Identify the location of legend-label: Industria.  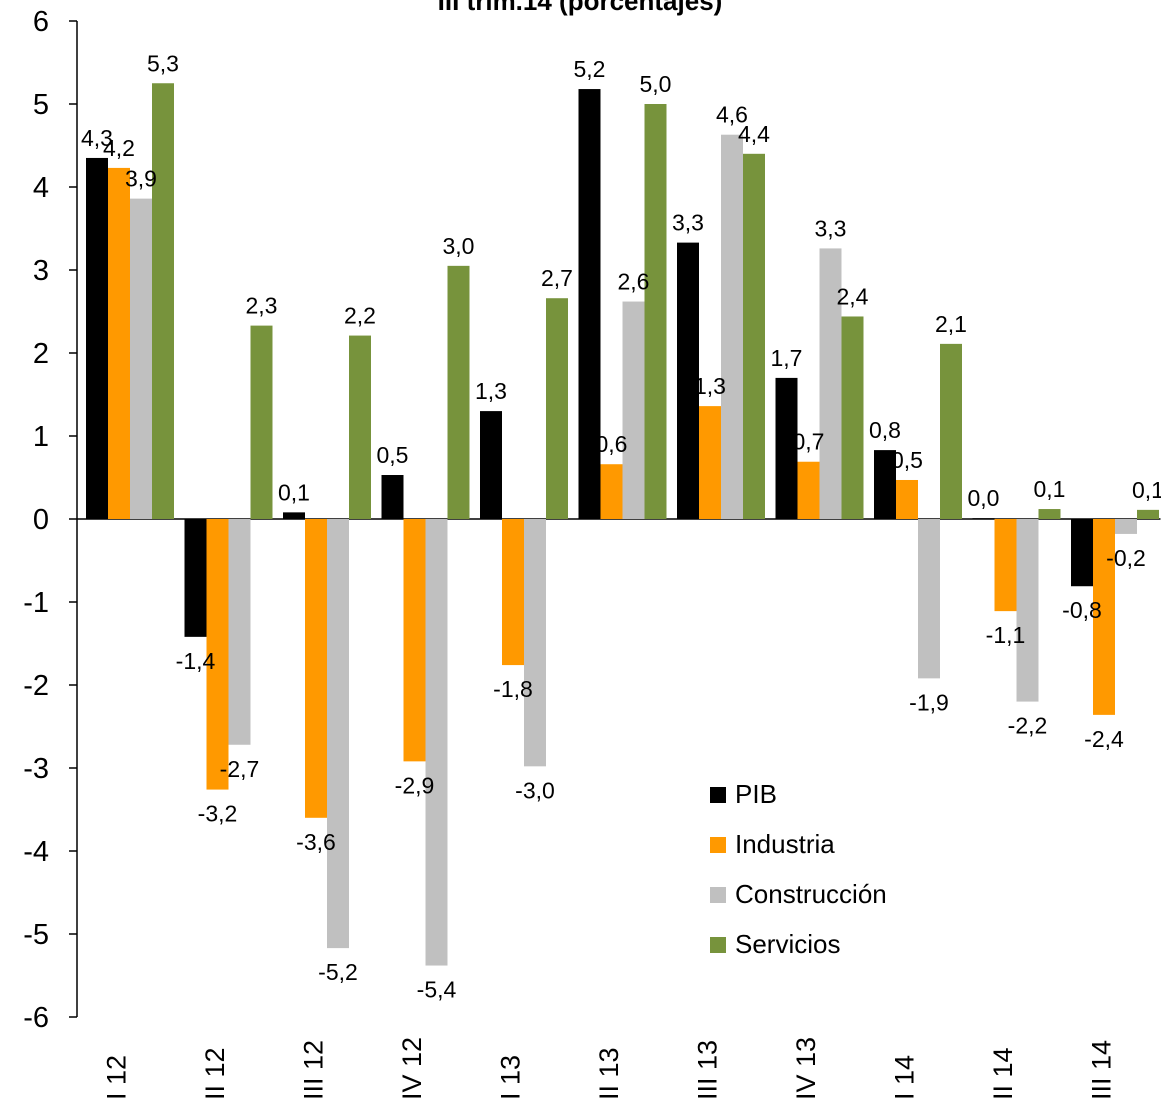
(785, 844).